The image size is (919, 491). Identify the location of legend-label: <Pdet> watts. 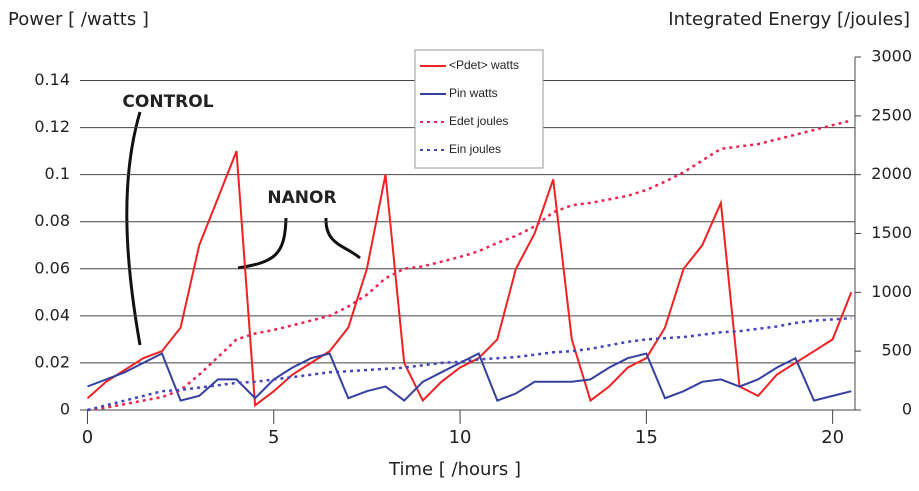
(484, 65).